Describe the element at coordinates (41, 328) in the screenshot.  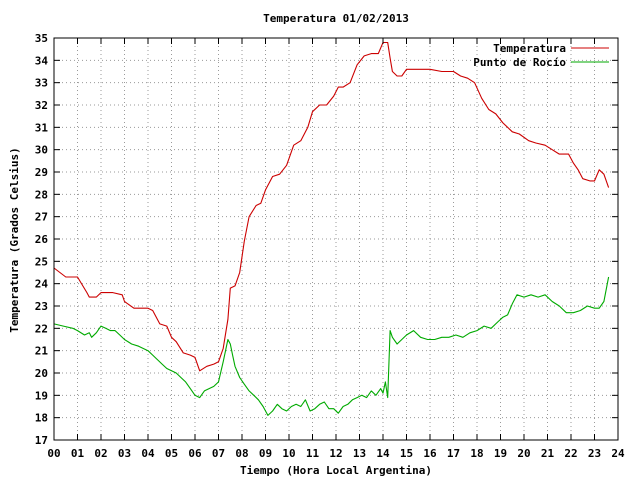
I see `y-tick-label: 22` at that location.